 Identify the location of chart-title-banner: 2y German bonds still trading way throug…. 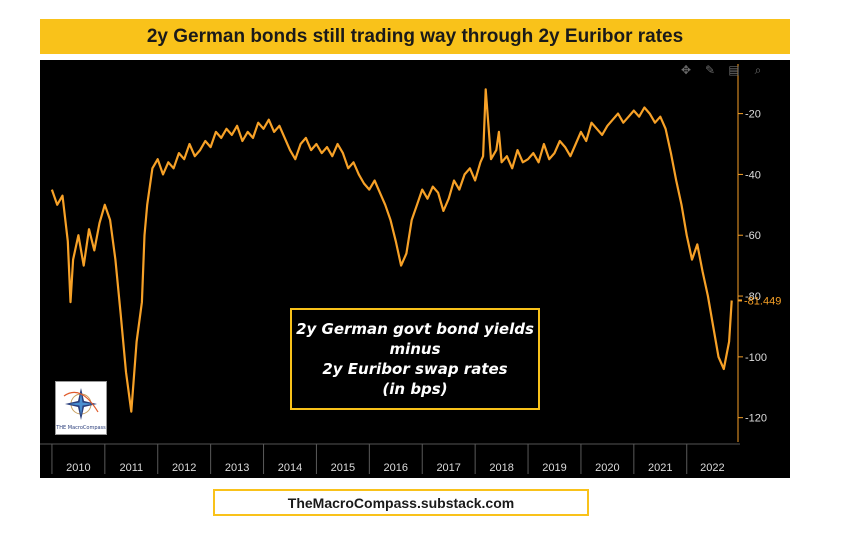
(415, 36).